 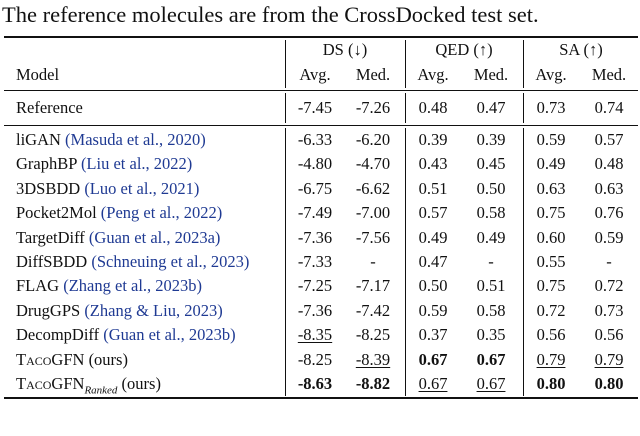 What do you see at coordinates (50, 359) in the screenshot?
I see `model-label: TacoGFN` at bounding box center [50, 359].